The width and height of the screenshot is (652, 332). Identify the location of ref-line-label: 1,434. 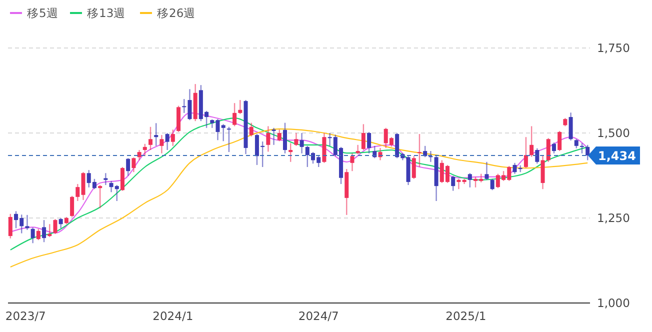
(617, 155).